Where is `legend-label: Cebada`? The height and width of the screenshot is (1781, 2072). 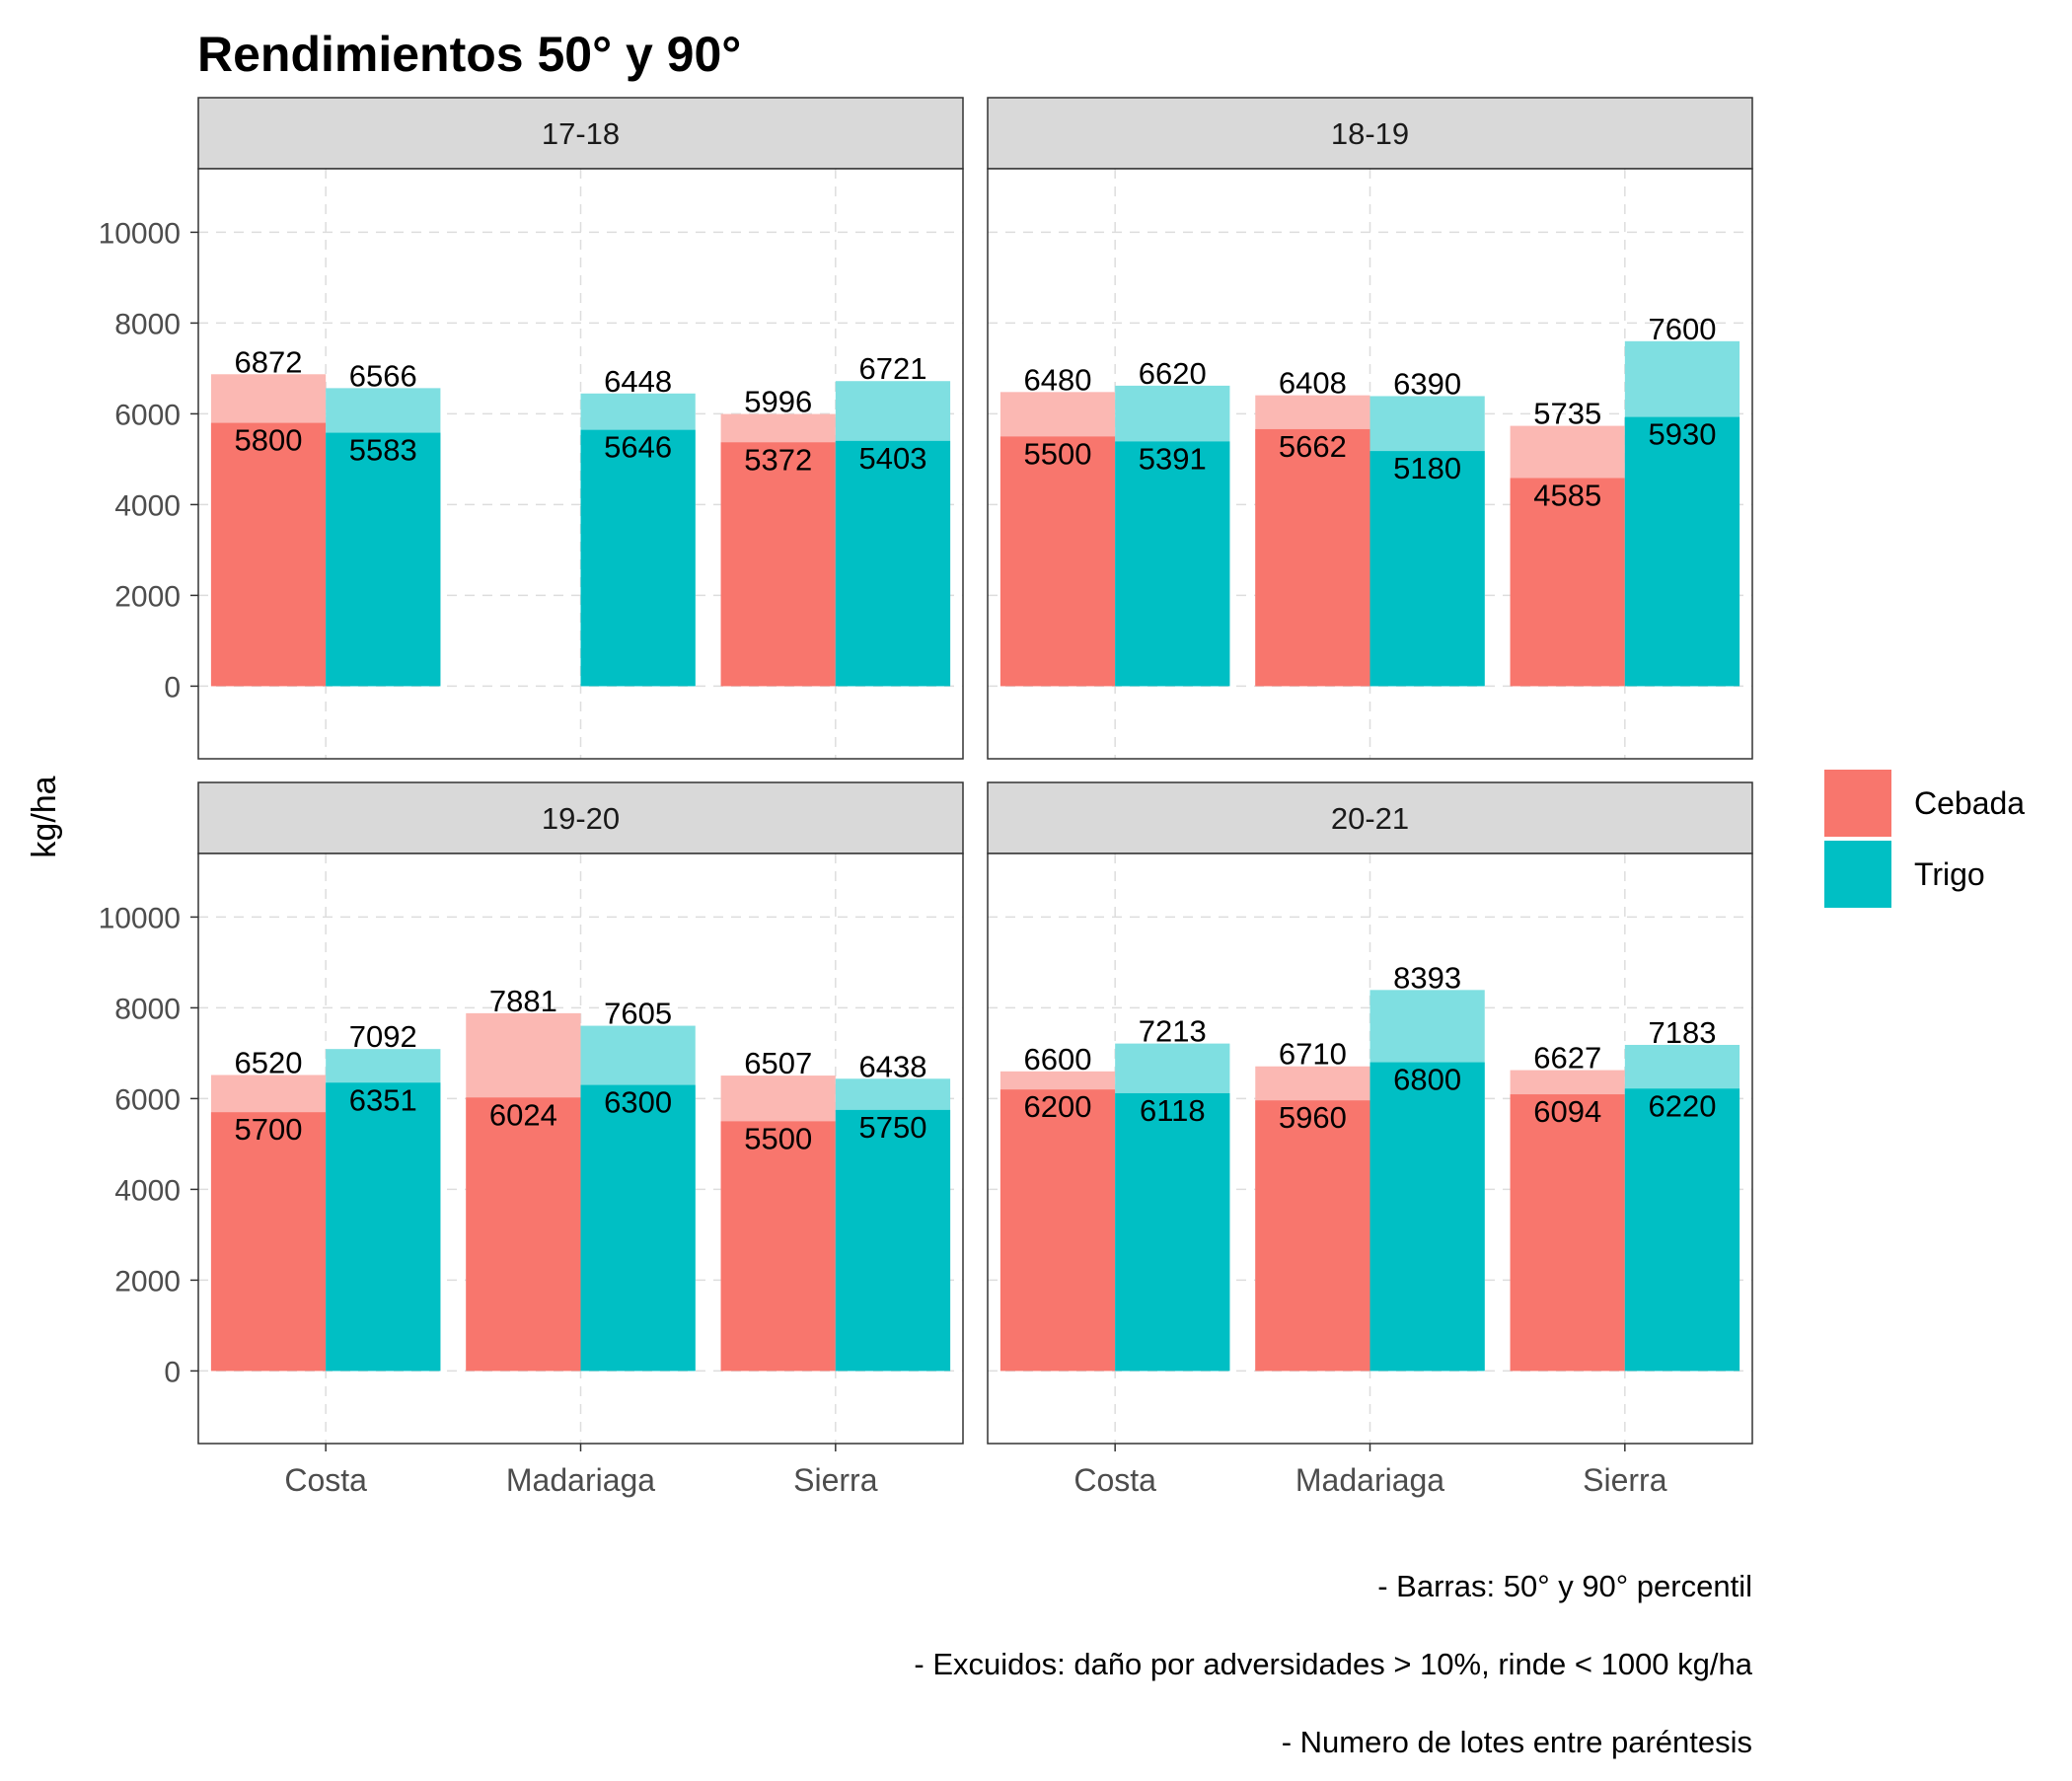
legend-label: Cebada is located at coordinates (1970, 803).